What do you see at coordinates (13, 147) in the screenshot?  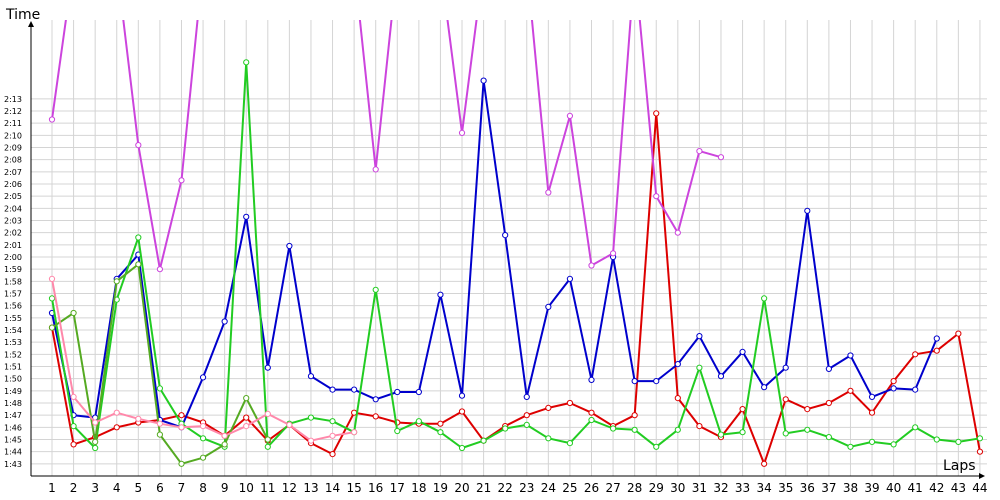 I see `y-tick-label: 2:09` at bounding box center [13, 147].